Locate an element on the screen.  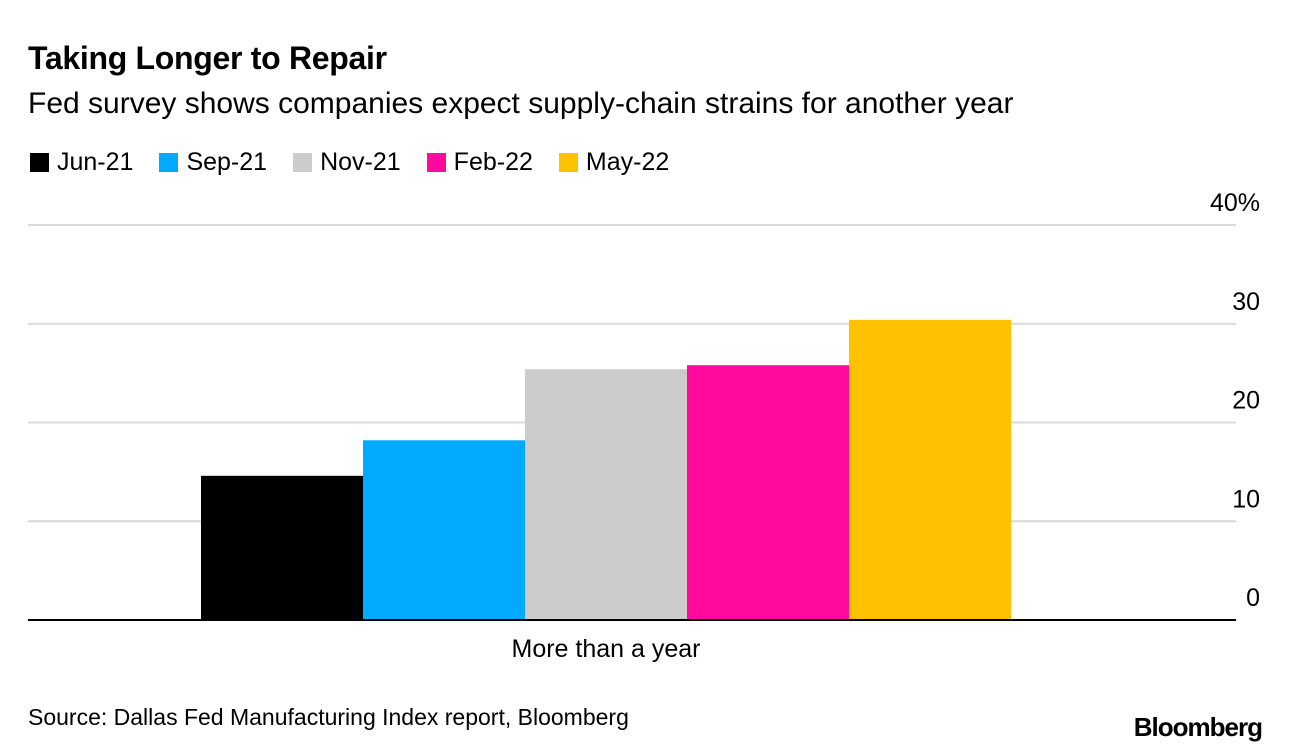
legend: Jun-21 Sep-21 Nov-21 Feb-22 May-22 is located at coordinates (362, 162).